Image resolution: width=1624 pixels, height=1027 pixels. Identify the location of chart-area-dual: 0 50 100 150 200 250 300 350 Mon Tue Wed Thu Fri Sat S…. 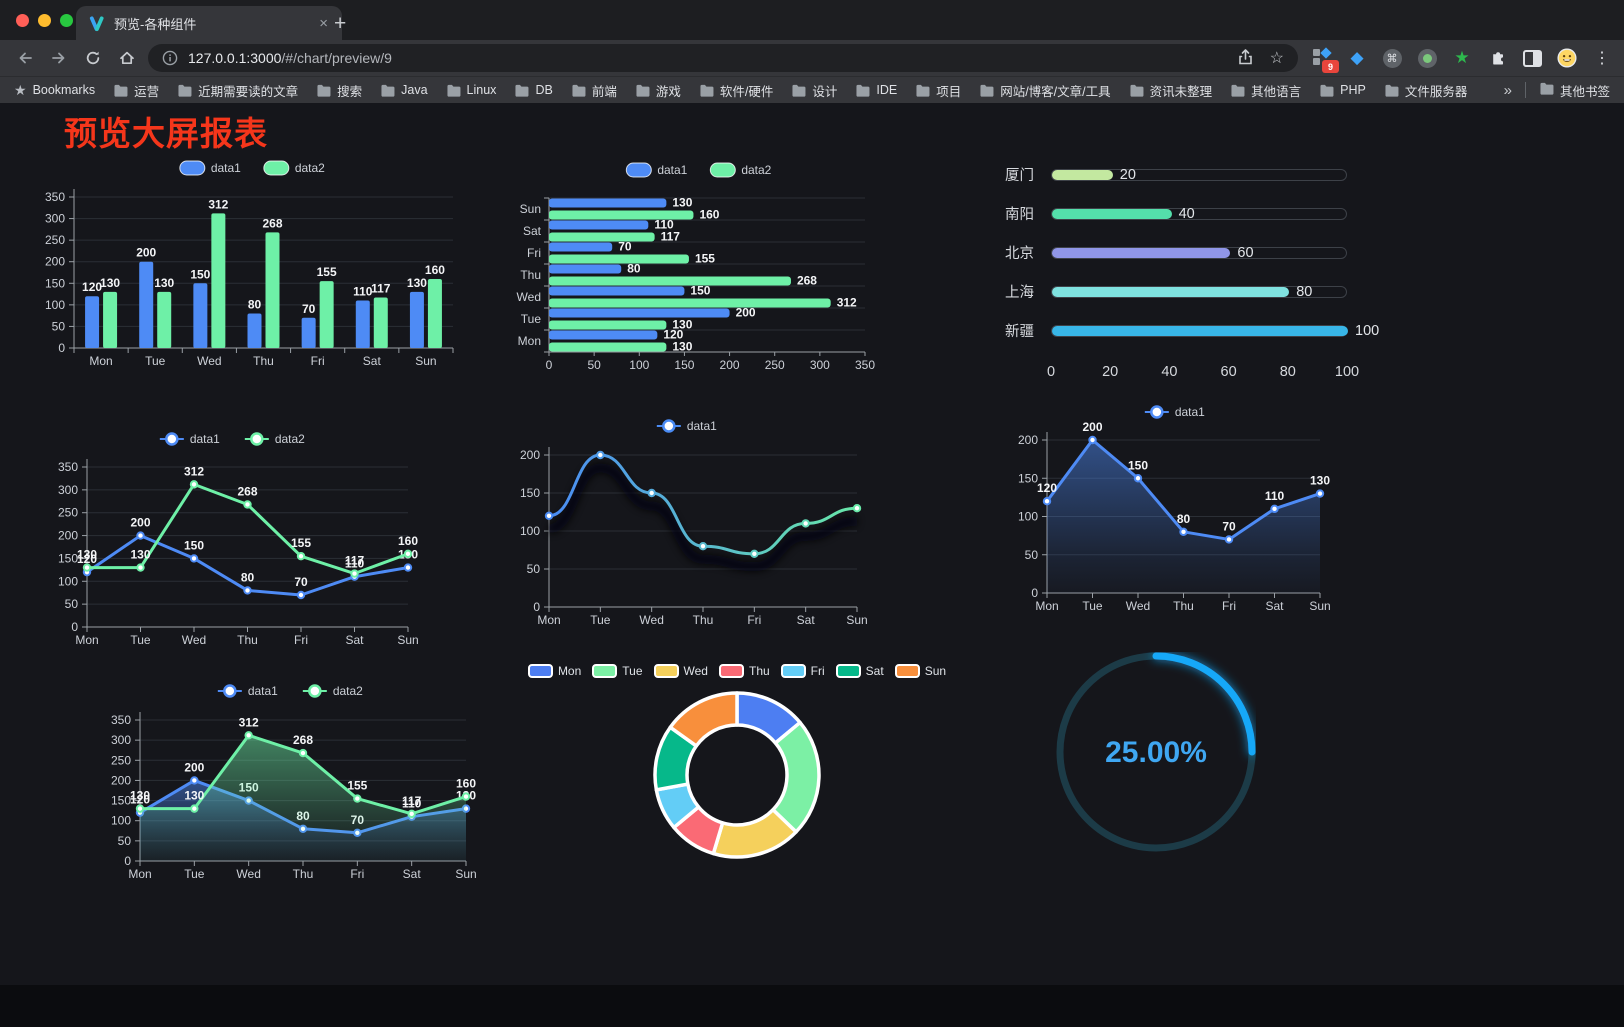
(290, 782).